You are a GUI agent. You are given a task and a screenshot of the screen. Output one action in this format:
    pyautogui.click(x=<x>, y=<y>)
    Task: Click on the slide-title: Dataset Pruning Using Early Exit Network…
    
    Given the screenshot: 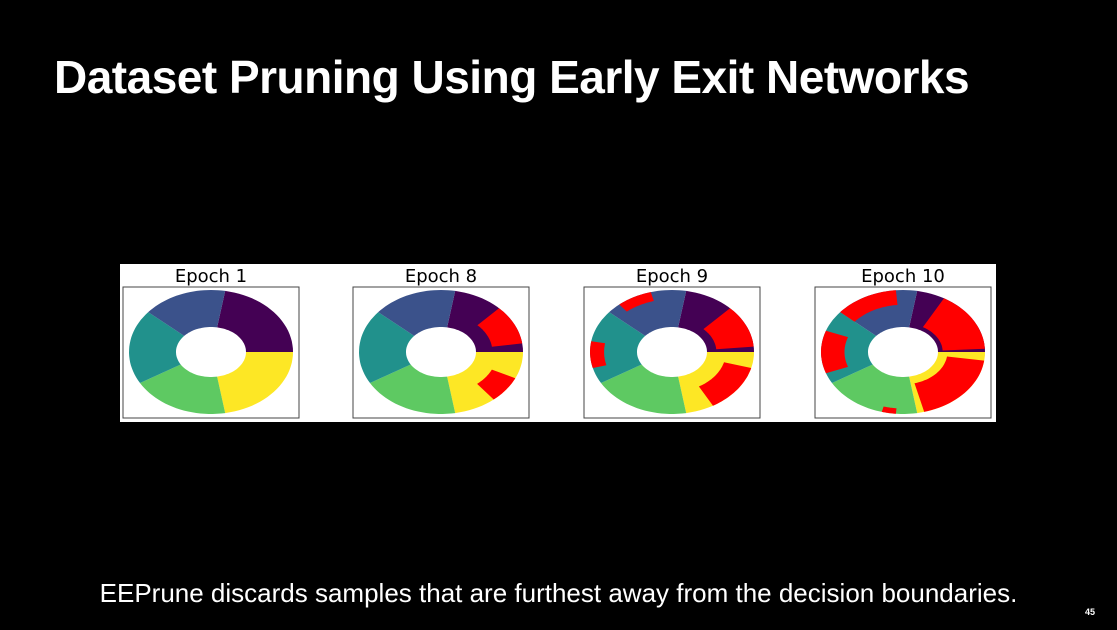 What is the action you would take?
    pyautogui.click(x=512, y=77)
    